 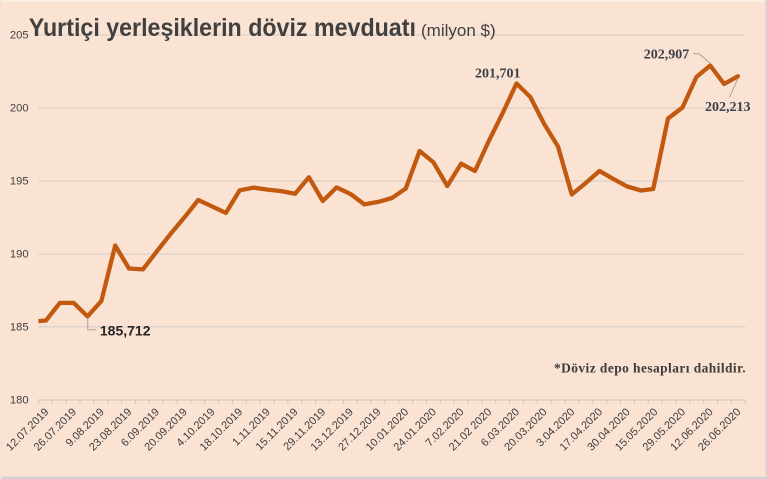 What do you see at coordinates (19, 255) in the screenshot?
I see `svg-text: 190` at bounding box center [19, 255].